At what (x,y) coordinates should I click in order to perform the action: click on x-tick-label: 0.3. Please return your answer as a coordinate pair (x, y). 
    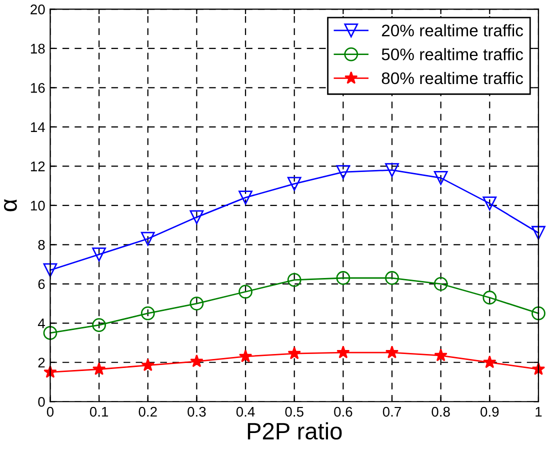
    Looking at the image, I should click on (197, 411).